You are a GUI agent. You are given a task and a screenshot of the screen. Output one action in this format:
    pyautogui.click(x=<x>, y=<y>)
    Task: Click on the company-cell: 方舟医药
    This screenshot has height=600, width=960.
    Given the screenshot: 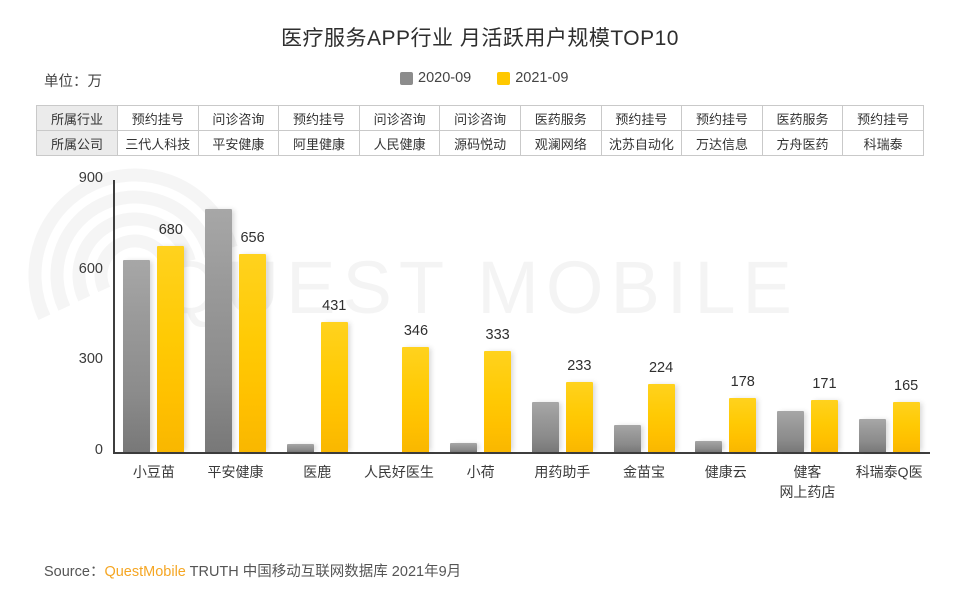 What is the action you would take?
    pyautogui.click(x=802, y=143)
    